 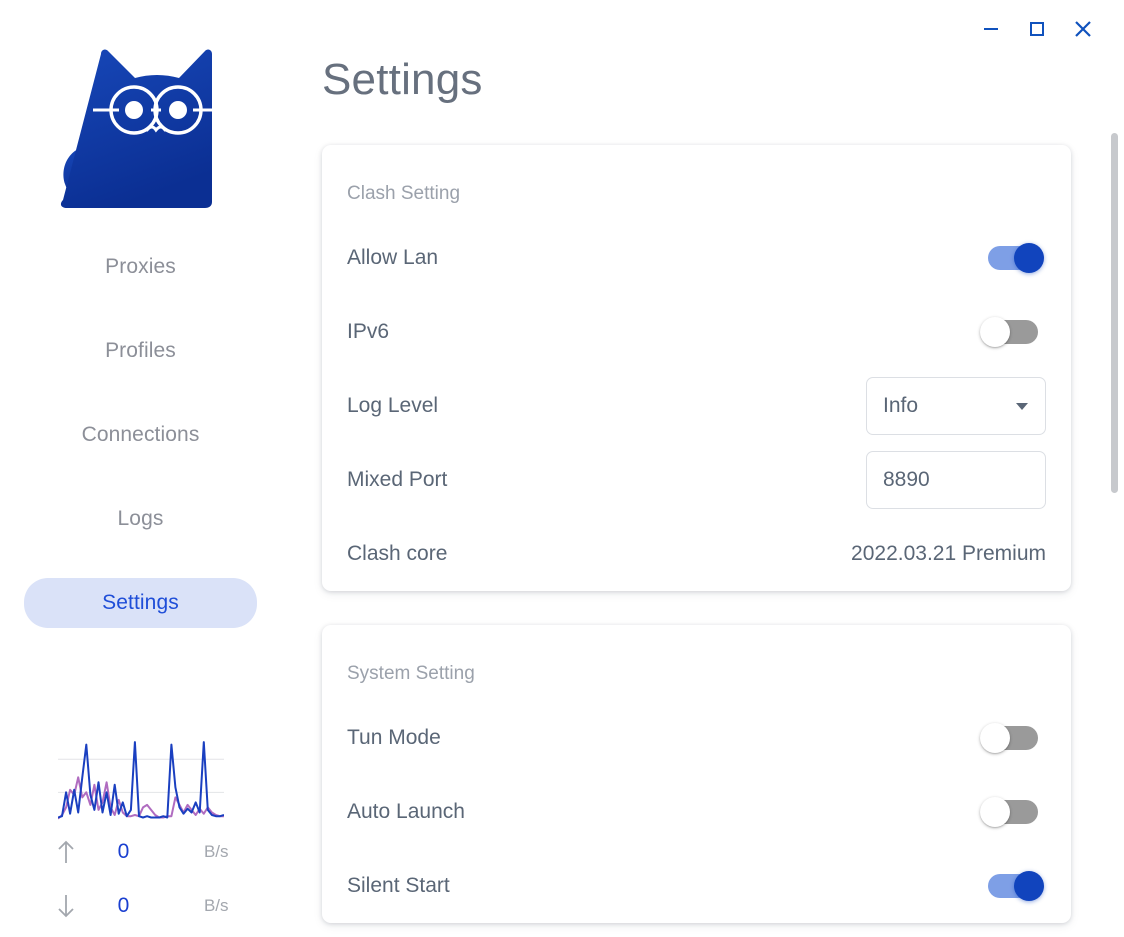 I want to click on minimize-icon, so click(x=991, y=29).